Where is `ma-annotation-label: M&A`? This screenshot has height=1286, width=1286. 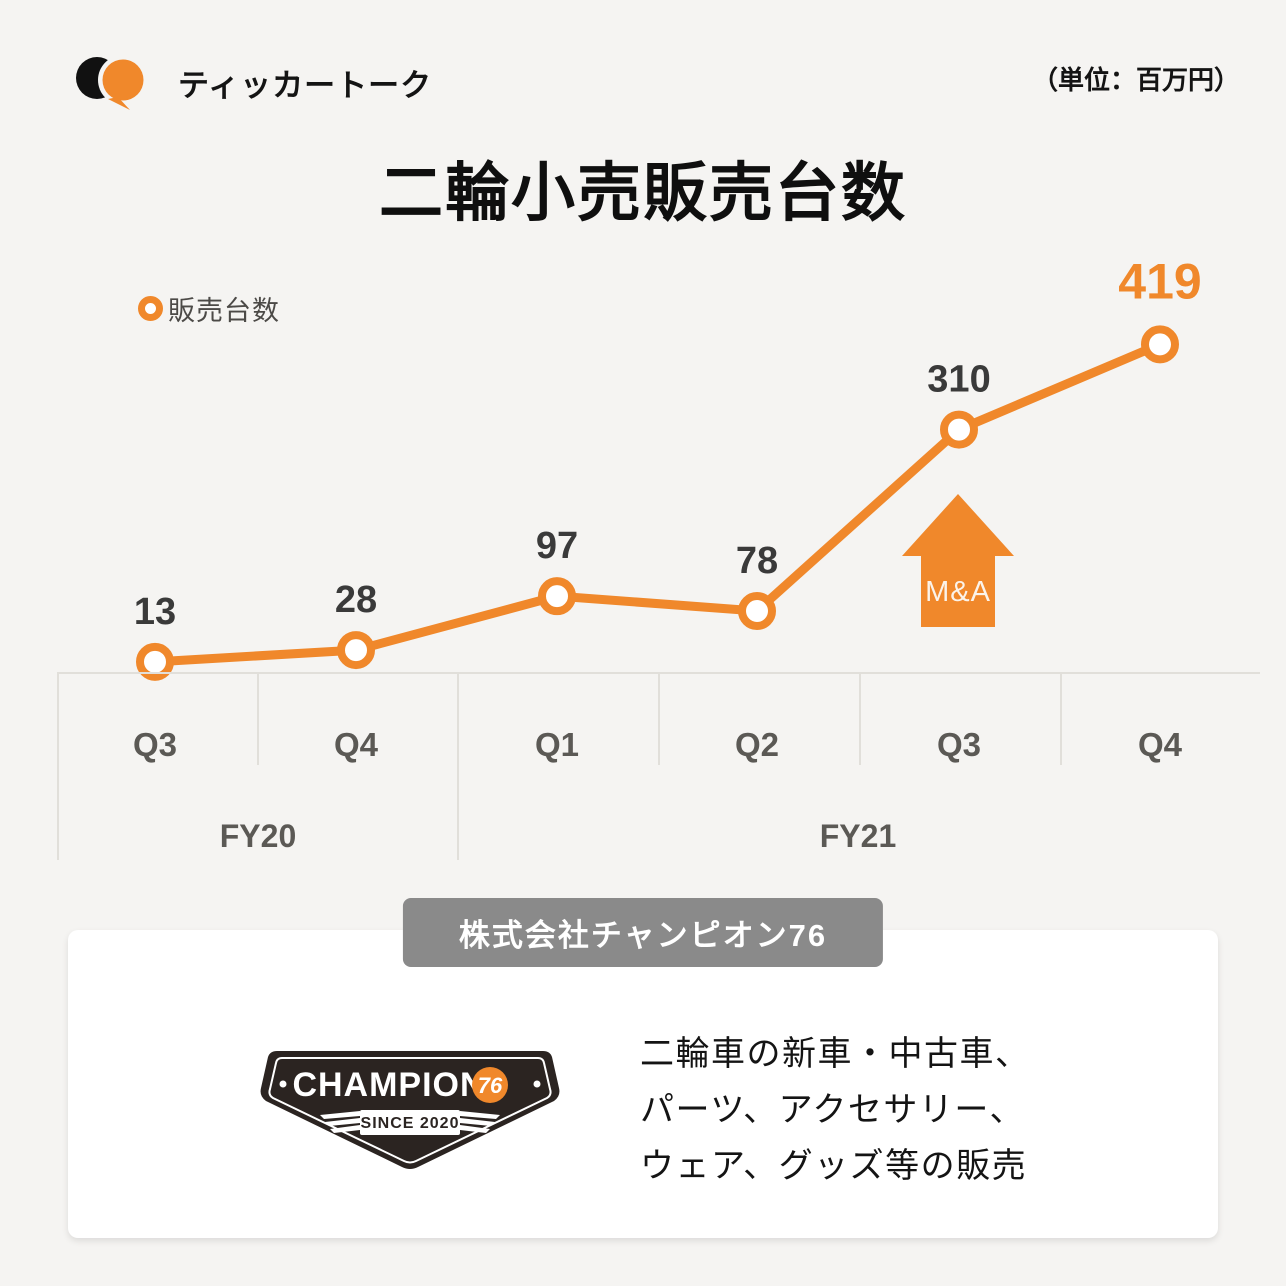
ma-annotation-label: M&A is located at coordinates (958, 592).